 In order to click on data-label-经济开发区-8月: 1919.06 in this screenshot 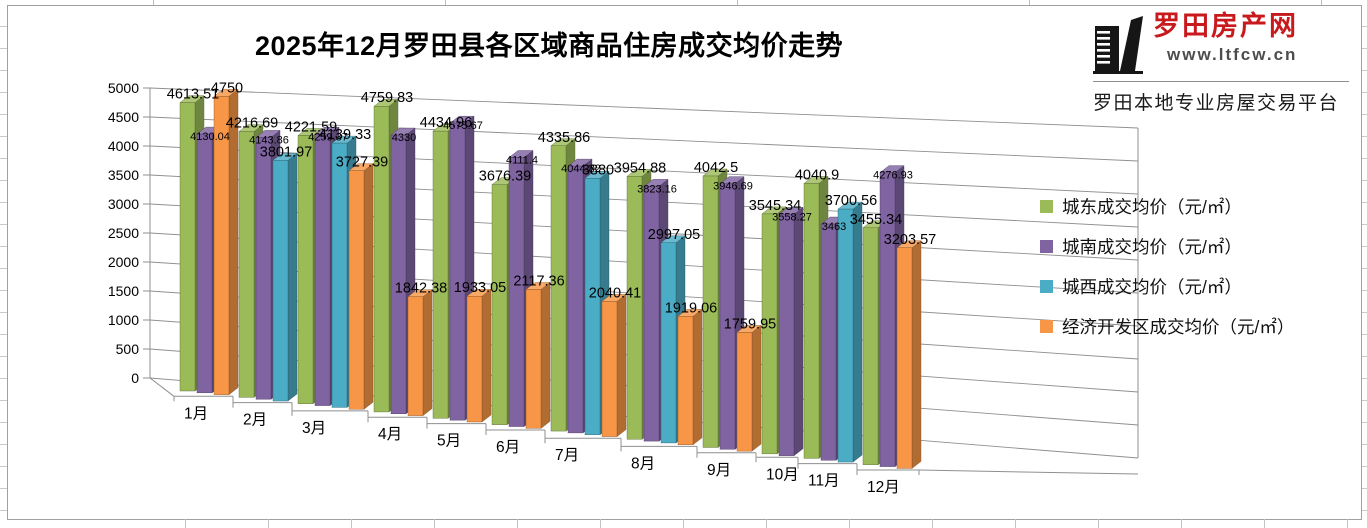, I will do `click(691, 308)`.